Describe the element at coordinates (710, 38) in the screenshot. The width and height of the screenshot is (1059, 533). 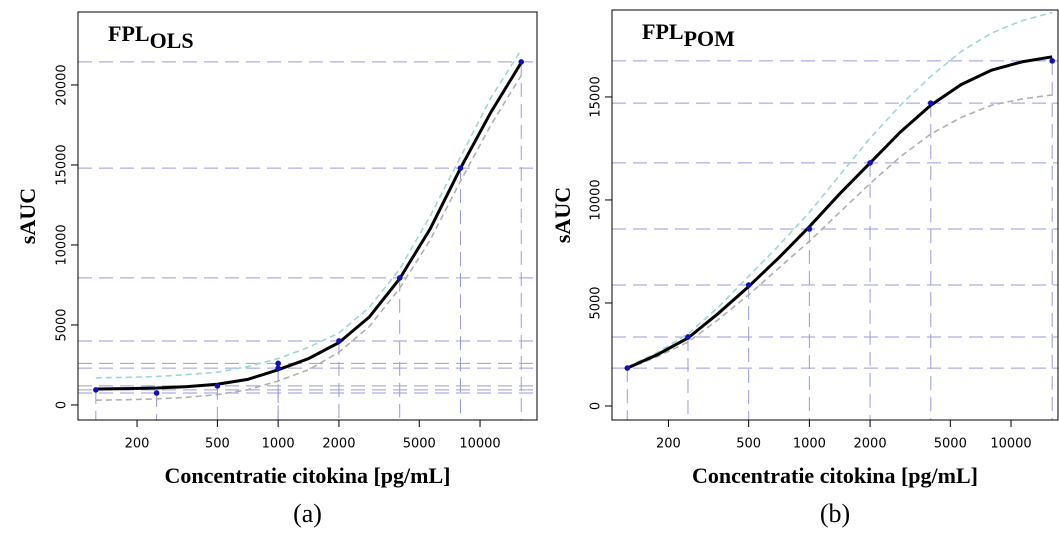
I see `title-sub: POM` at that location.